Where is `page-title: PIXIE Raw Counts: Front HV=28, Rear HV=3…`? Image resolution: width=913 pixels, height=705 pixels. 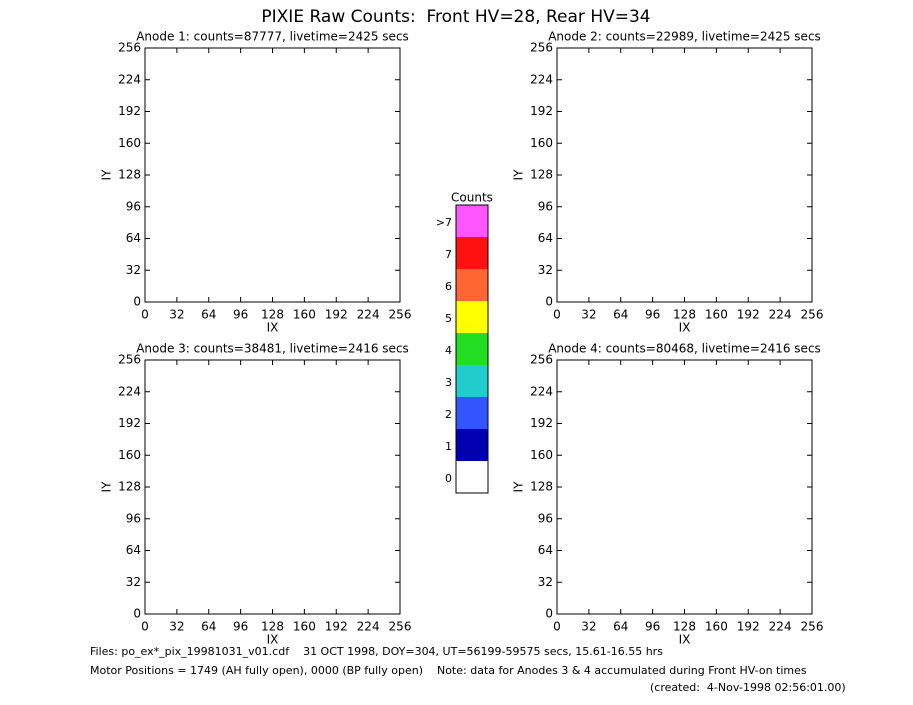
page-title: PIXIE Raw Counts: Front HV=28, Rear HV=3… is located at coordinates (455, 17).